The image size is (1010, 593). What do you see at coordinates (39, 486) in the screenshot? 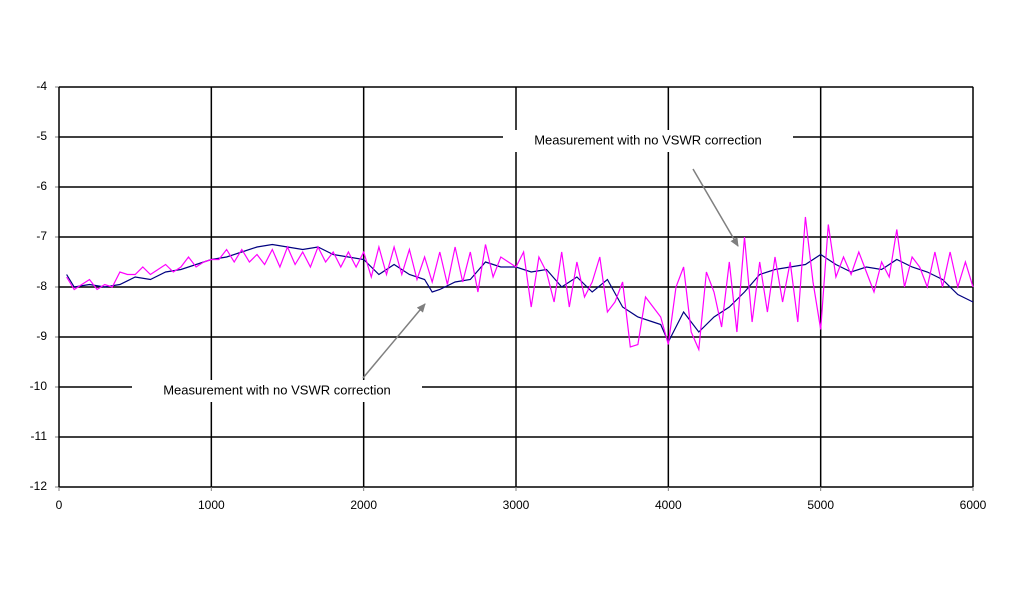
I see `y-tick-label: -12` at bounding box center [39, 486].